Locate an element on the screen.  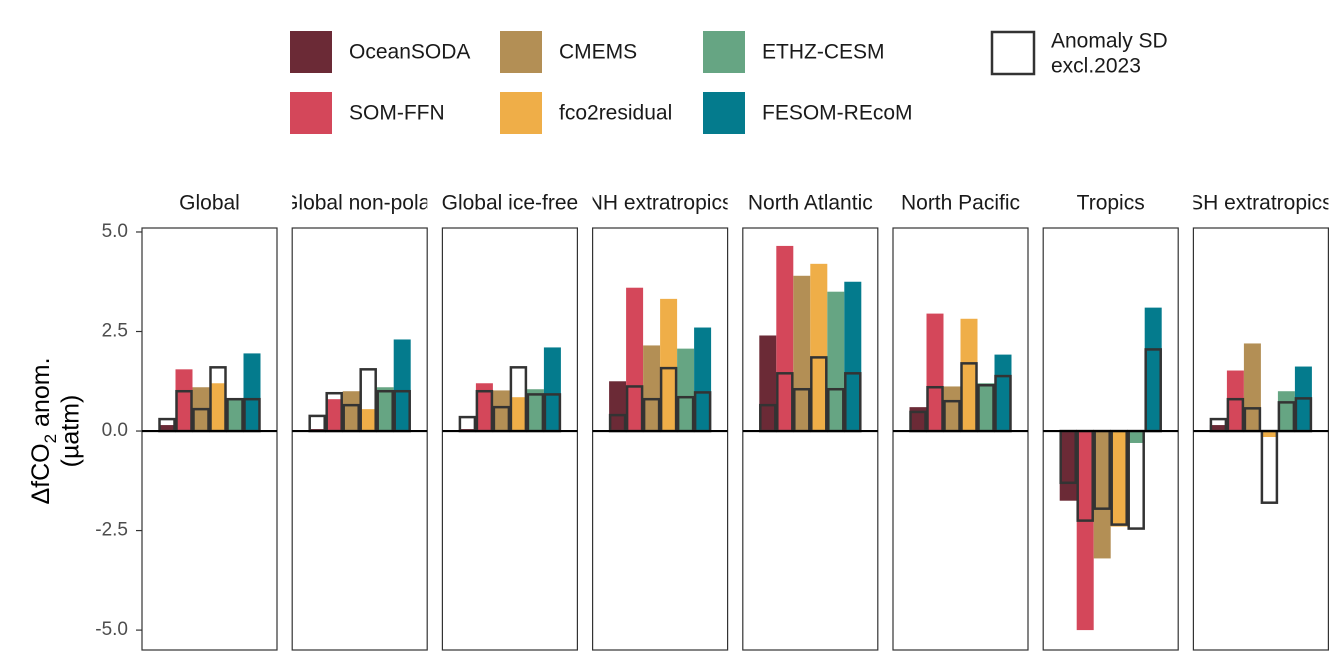
y-label-sub: 2 is located at coordinates (50, 438).